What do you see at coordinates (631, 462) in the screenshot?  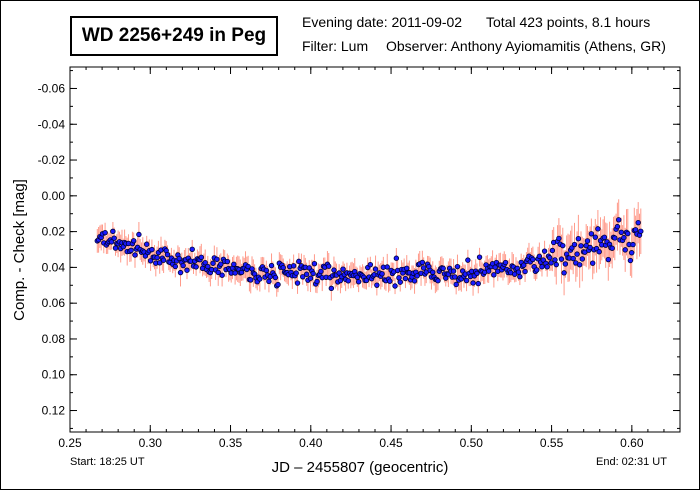 I see `end-time: End: 02:31 UT` at bounding box center [631, 462].